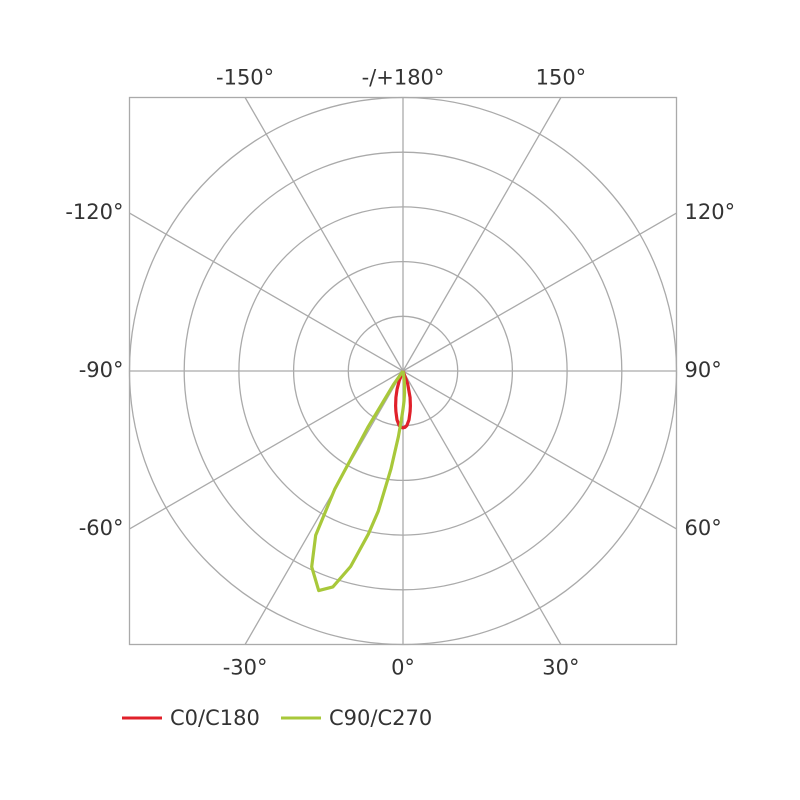  I want to click on angle-label: -120°, so click(94, 212).